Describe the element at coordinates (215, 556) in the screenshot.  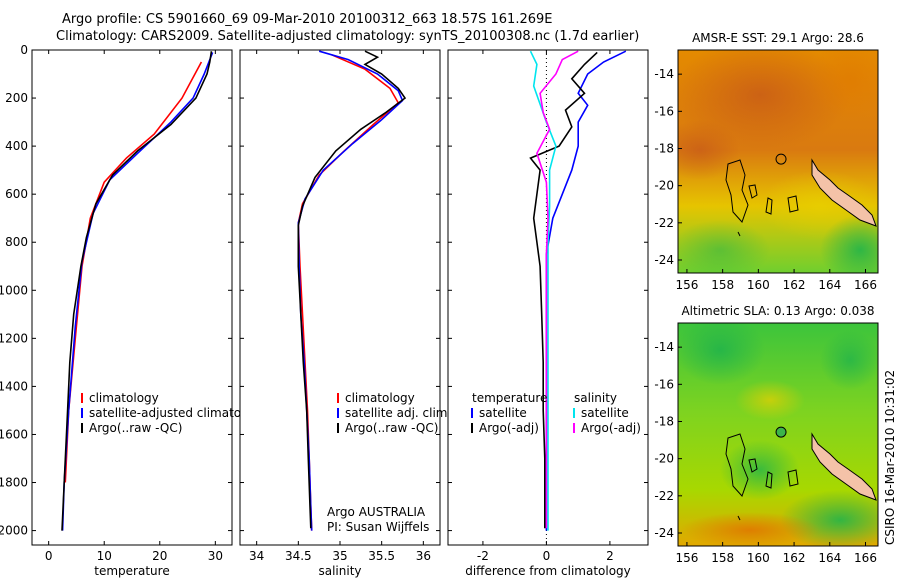
I see `temperature_profile-xtick-label: 30` at that location.